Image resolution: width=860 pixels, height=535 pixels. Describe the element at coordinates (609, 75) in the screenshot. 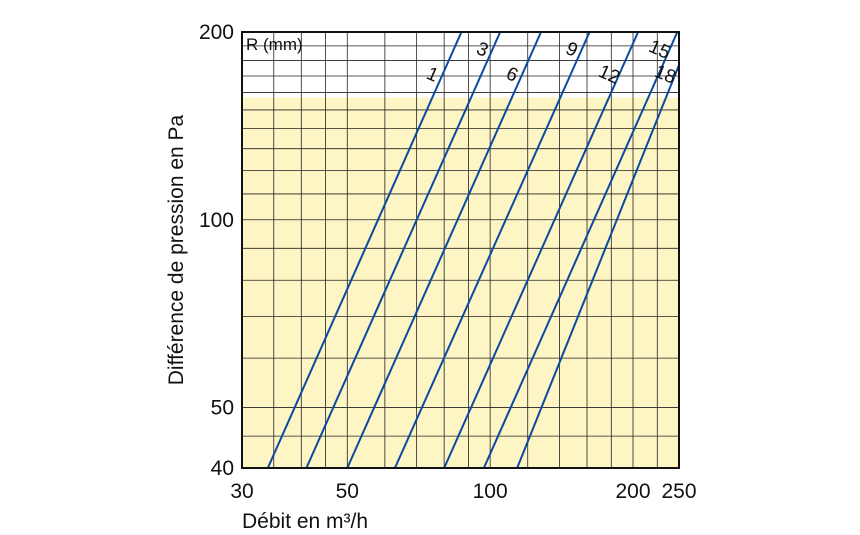

I see `series-label-12: 12` at that location.